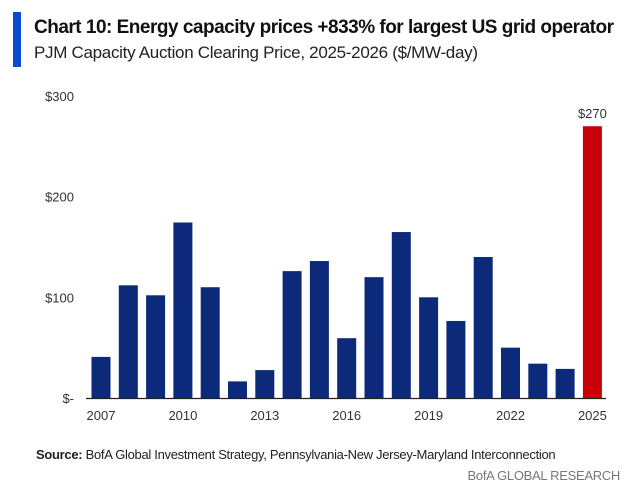  Describe the element at coordinates (538, 380) in the screenshot. I see `bar-2023` at that location.